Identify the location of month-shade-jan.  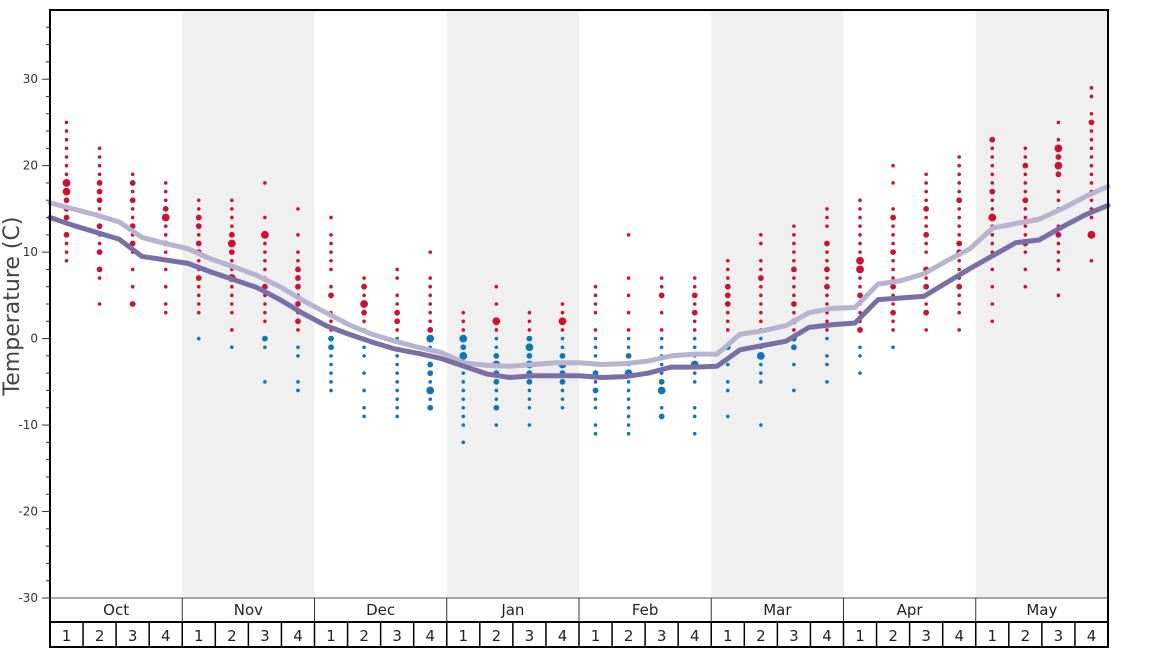
(512, 304).